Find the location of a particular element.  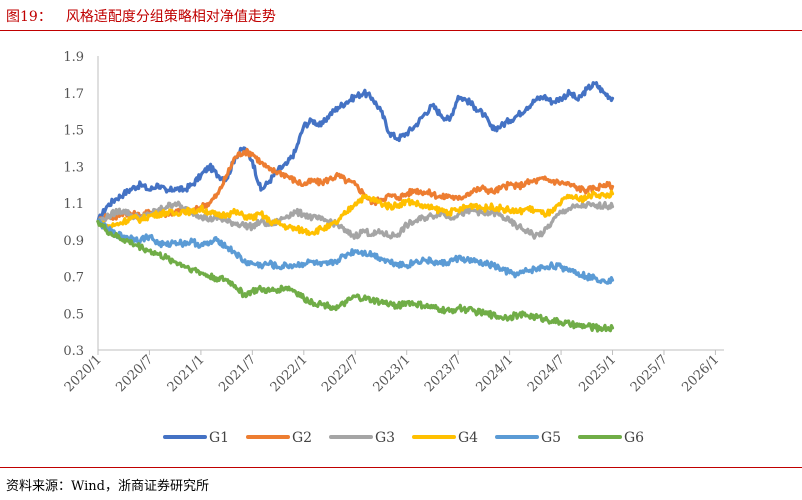

series-line-g3 is located at coordinates (355, 220).